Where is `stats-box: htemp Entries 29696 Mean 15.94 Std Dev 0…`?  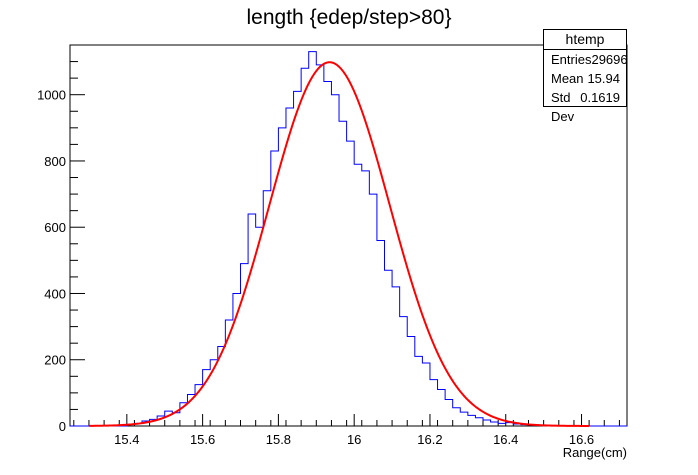
stats-box: htemp Entries 29696 Mean 15.94 Std Dev 0… is located at coordinates (585, 76).